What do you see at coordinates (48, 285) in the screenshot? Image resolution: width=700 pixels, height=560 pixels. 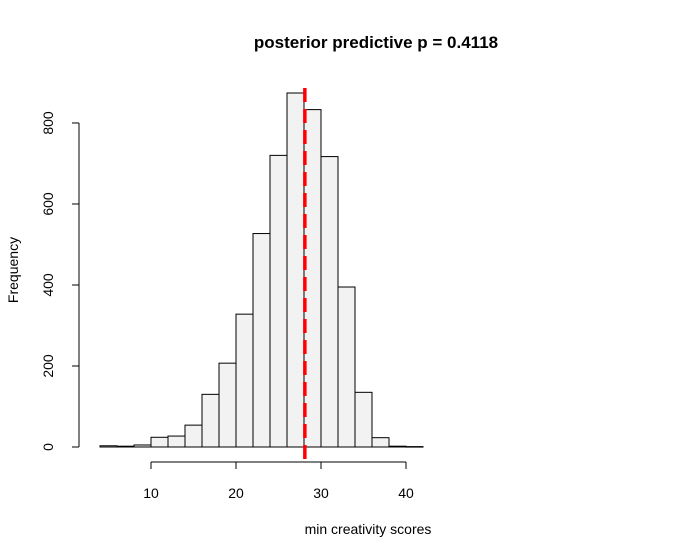 I see `y-tick-label: 400` at bounding box center [48, 285].